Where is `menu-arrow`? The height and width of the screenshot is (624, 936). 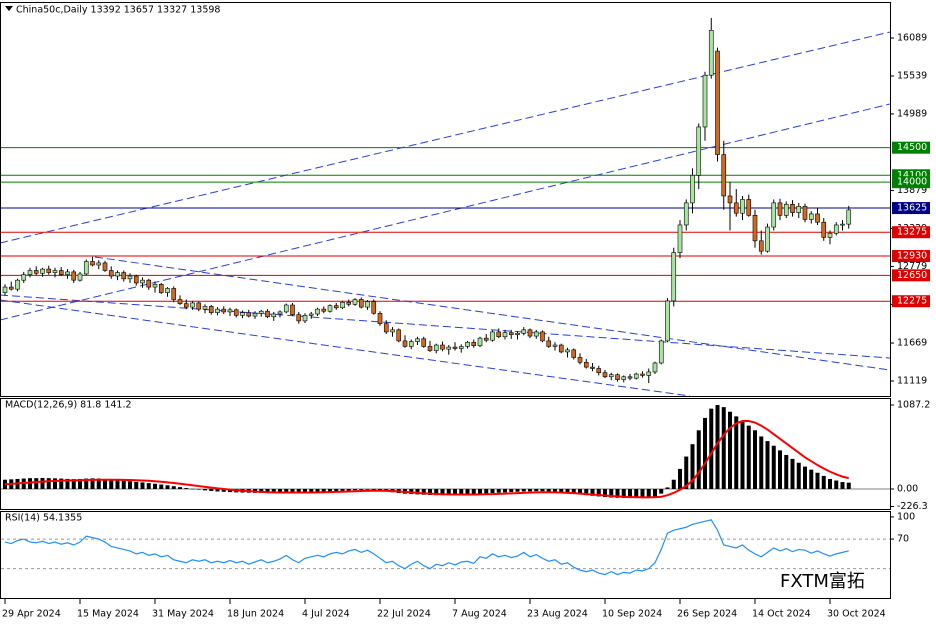 menu-arrow is located at coordinates (9, 8).